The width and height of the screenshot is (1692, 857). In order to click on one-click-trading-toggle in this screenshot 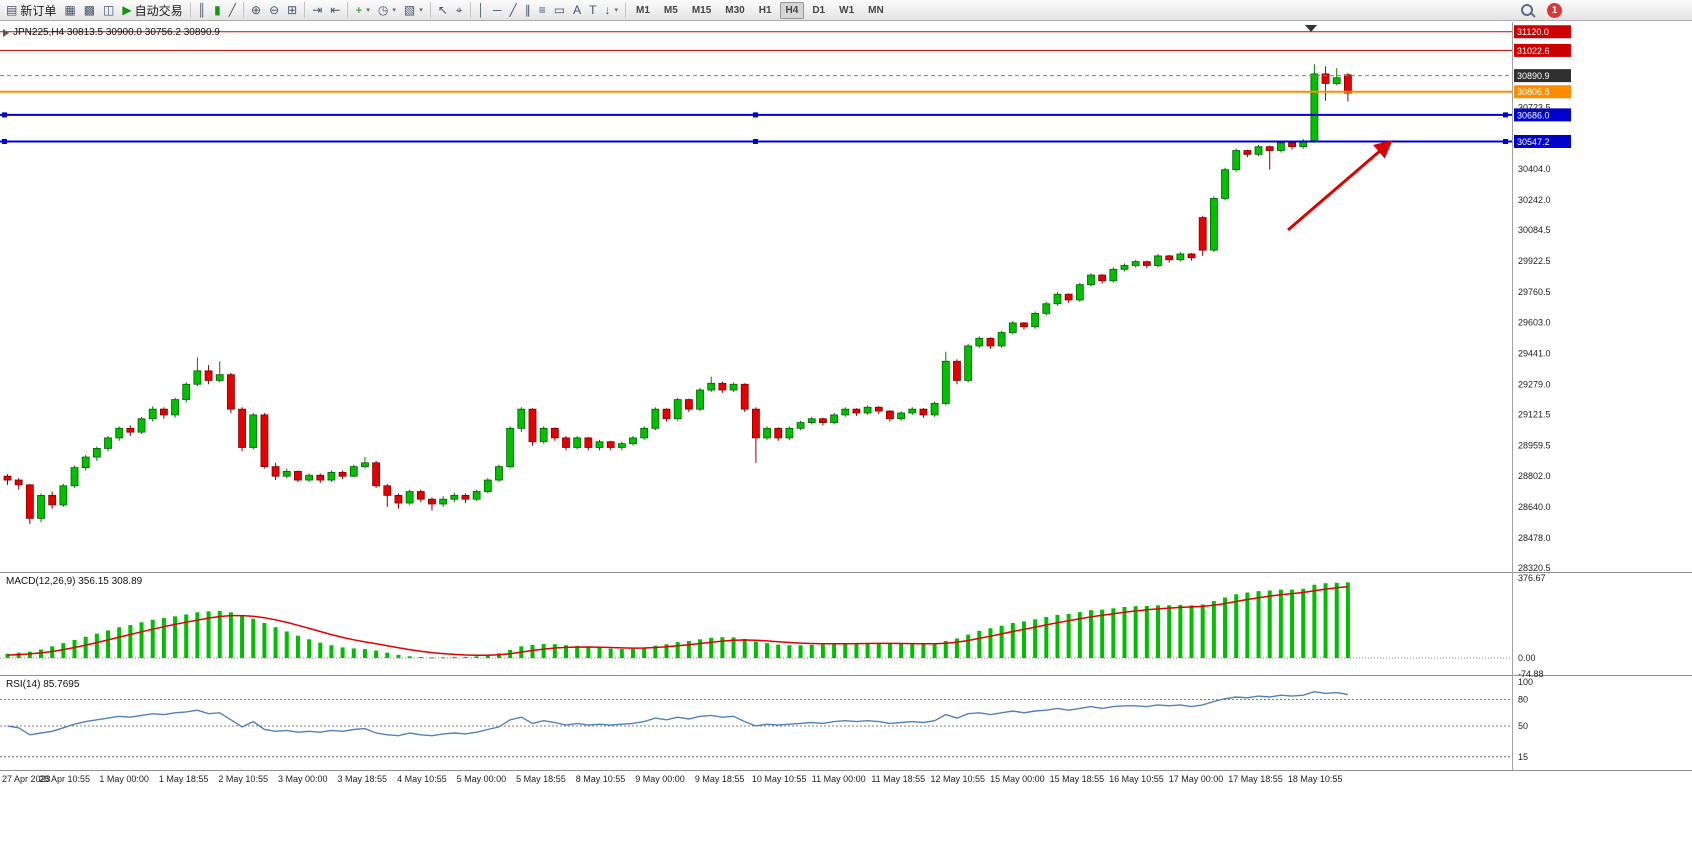, I will do `click(6, 33)`.